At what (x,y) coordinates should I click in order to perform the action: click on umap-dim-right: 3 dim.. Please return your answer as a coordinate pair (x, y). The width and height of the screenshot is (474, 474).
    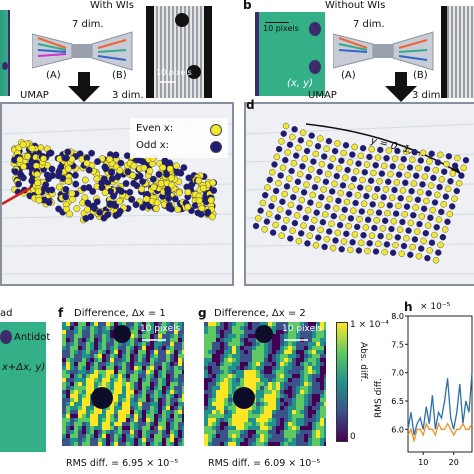
    Looking at the image, I should click on (428, 95).